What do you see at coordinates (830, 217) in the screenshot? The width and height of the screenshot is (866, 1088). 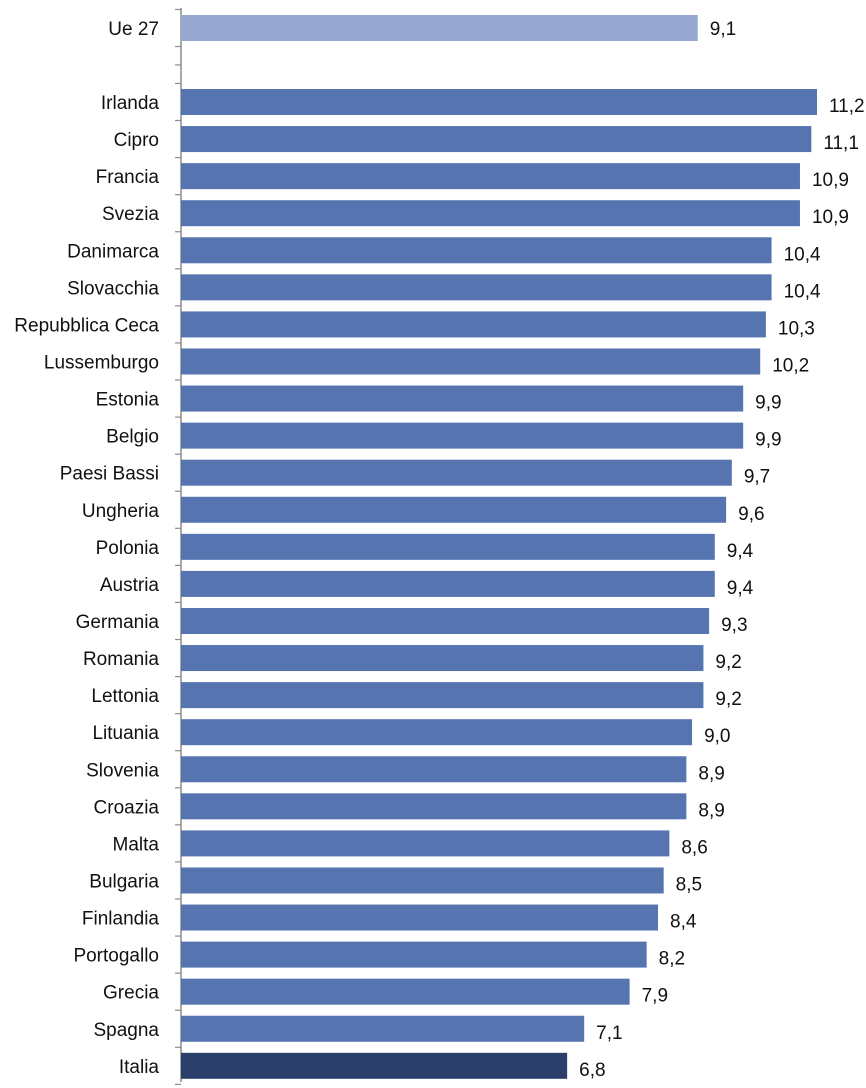 I see `value-label-svezia: 10,9` at bounding box center [830, 217].